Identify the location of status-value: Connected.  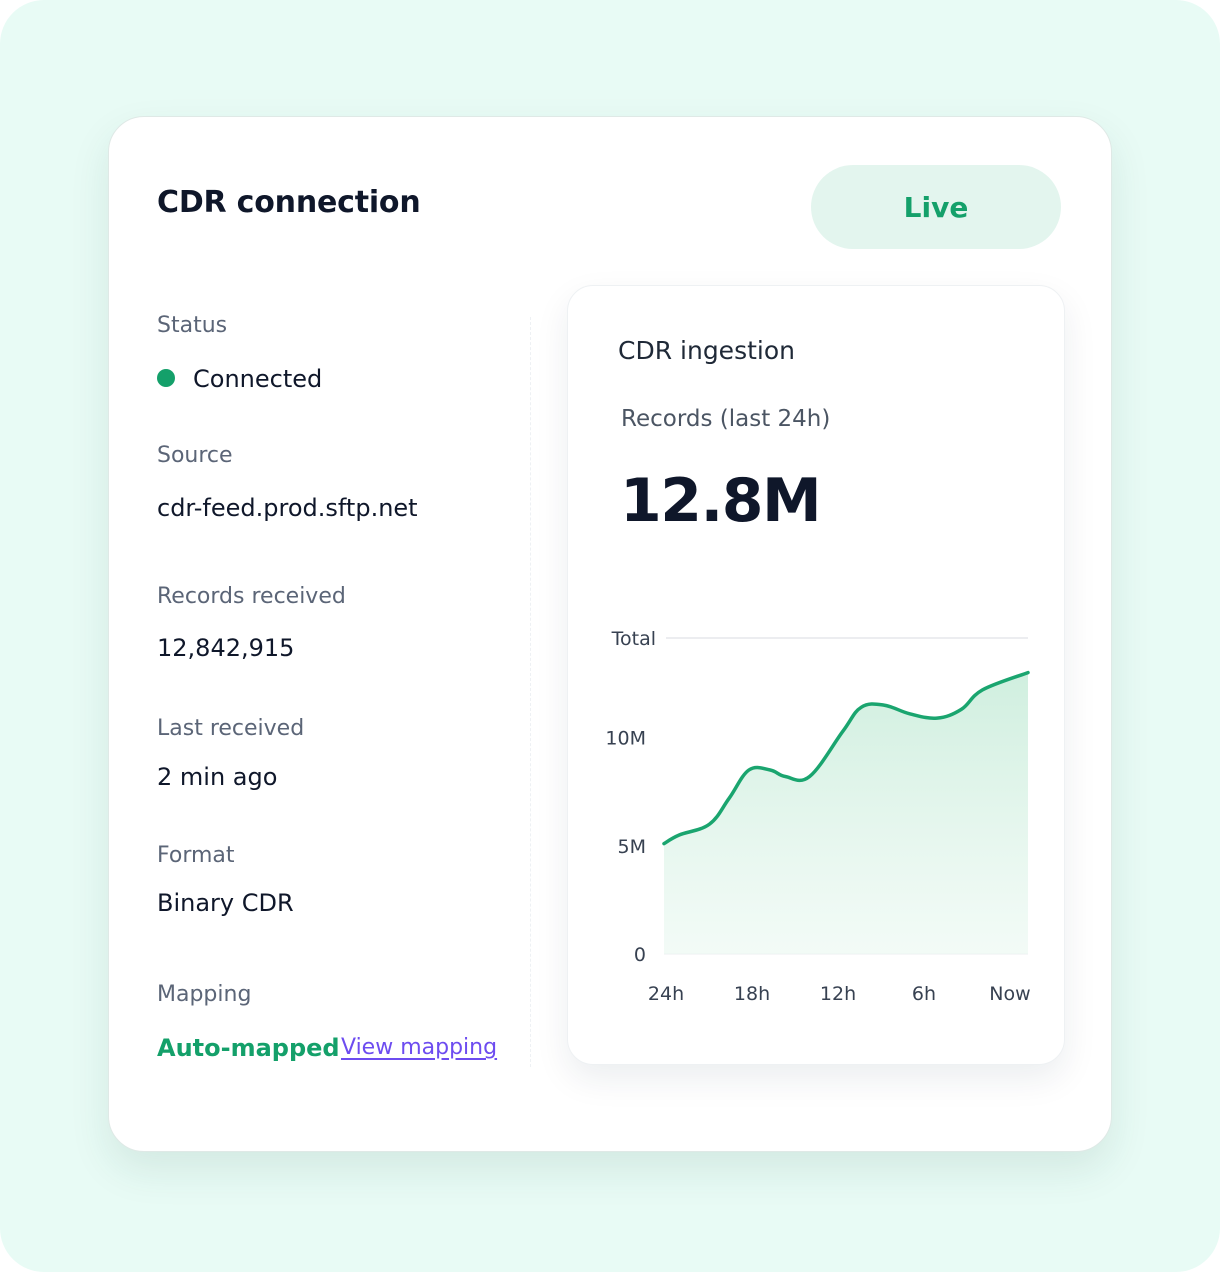
(239, 379).